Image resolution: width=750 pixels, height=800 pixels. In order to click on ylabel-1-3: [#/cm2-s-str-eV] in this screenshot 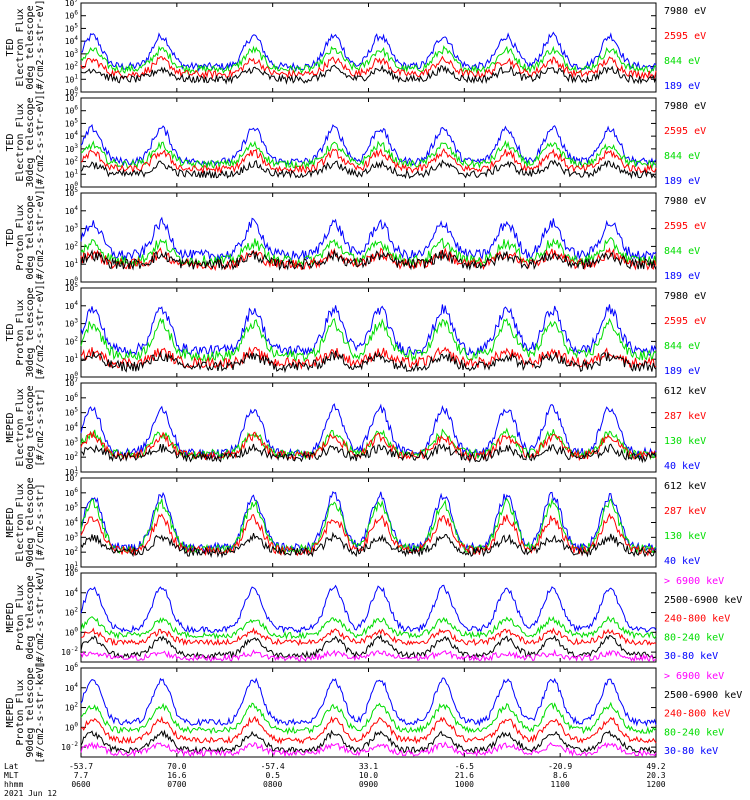, I will do `click(40, 48)`.